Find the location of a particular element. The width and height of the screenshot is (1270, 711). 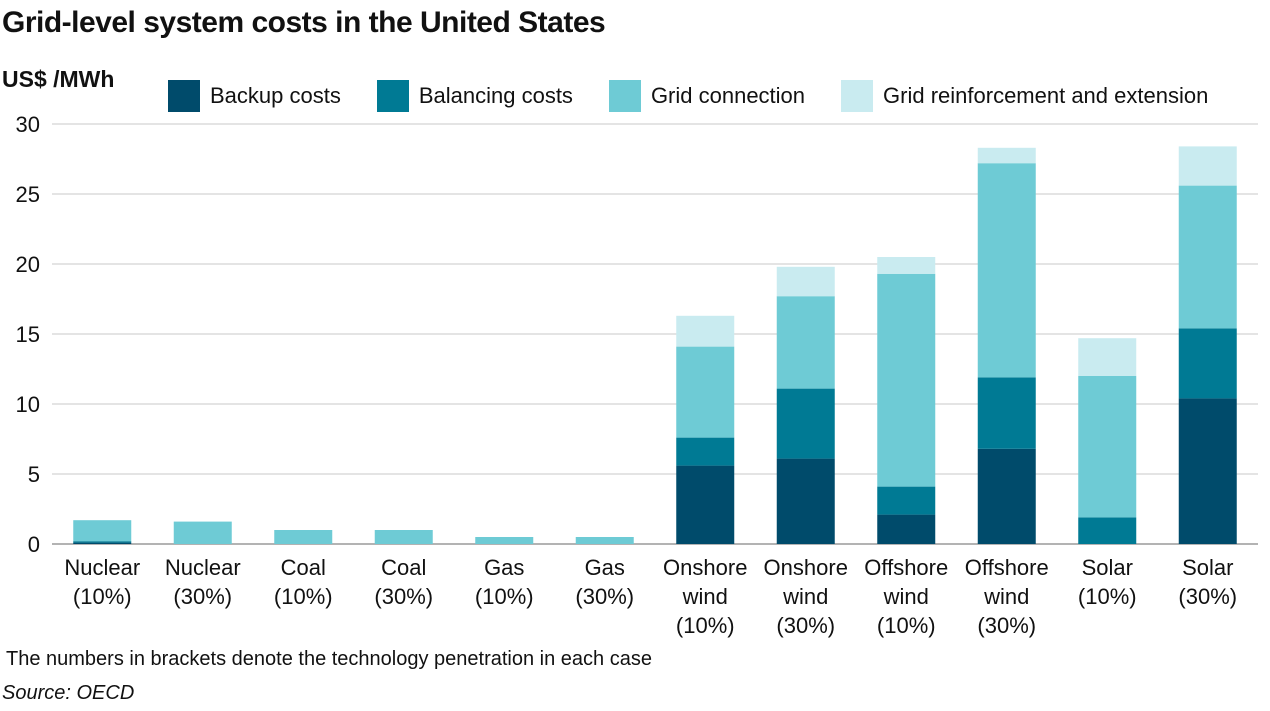

x-tick-label-8: Offshore wind (10%) is located at coordinates (906, 596).